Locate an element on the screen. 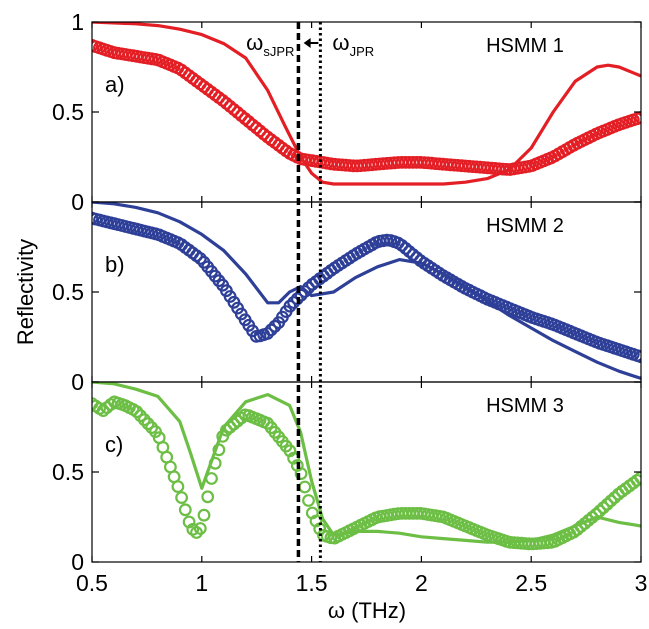 This screenshot has height=629, width=649. x-tick-label: 2 is located at coordinates (421, 583).